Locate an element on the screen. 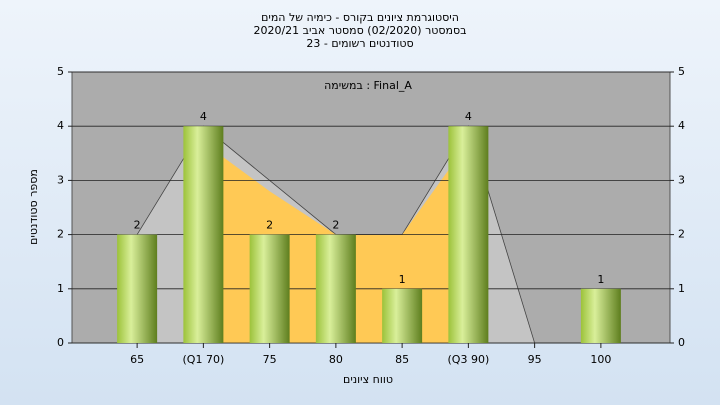 The height and width of the screenshot is (405, 720). y2-tick-label: 4 is located at coordinates (681, 125).